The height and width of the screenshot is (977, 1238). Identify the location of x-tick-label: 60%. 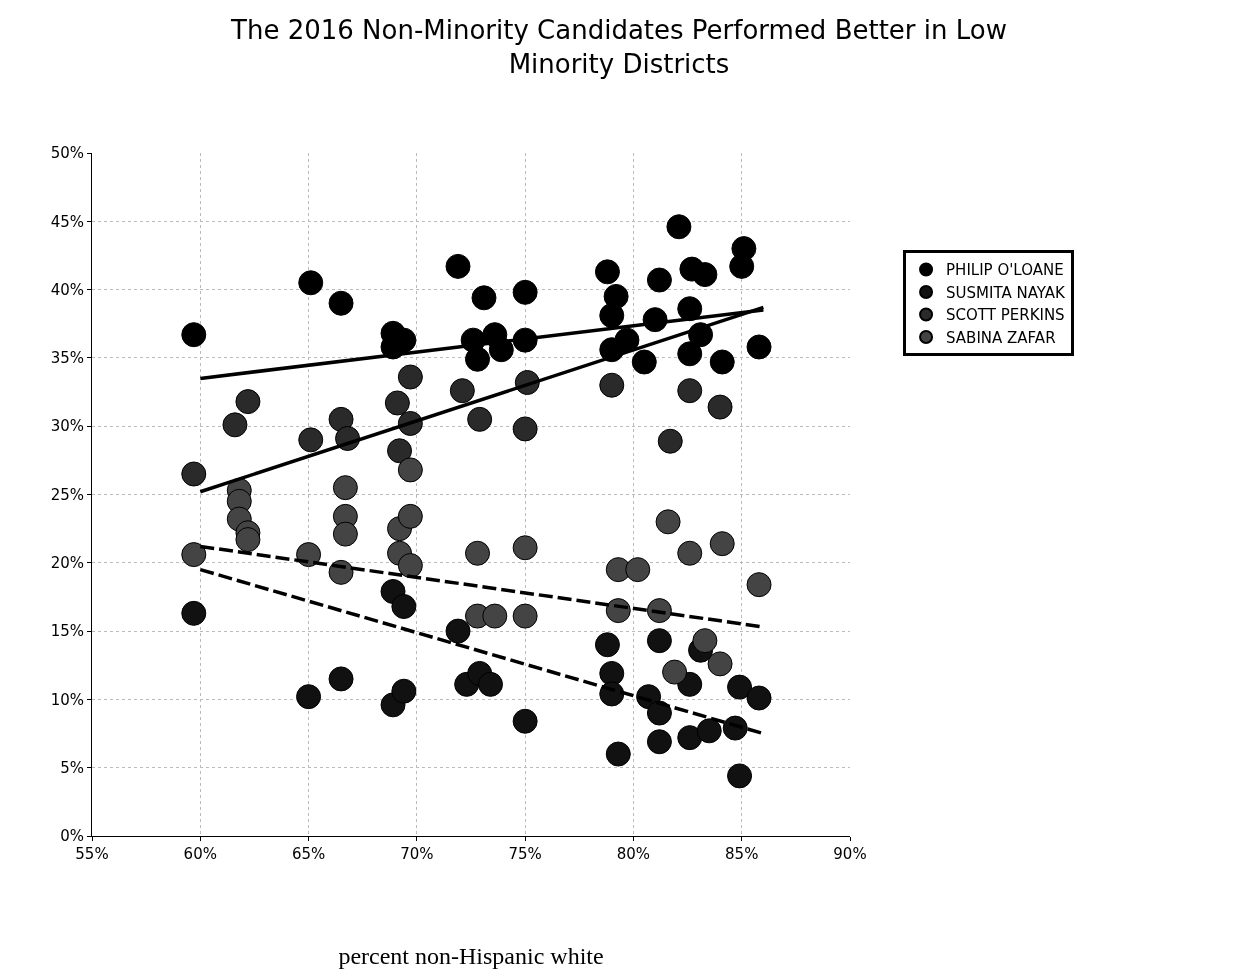
(200, 854).